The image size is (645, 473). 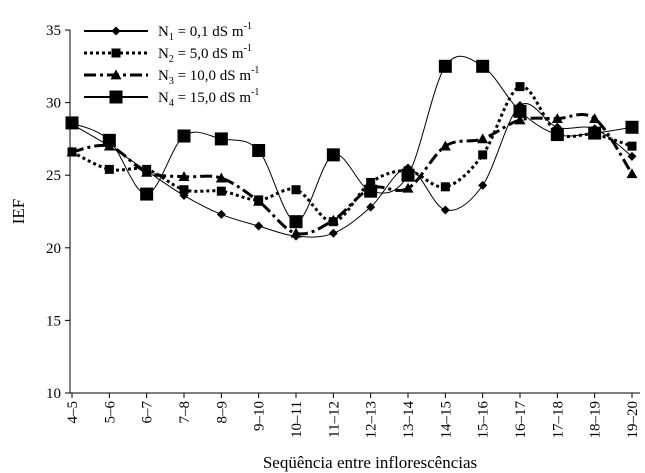 What do you see at coordinates (208, 98) in the screenshot?
I see `legend-label: N4 = 15,0 dS m-1` at bounding box center [208, 98].